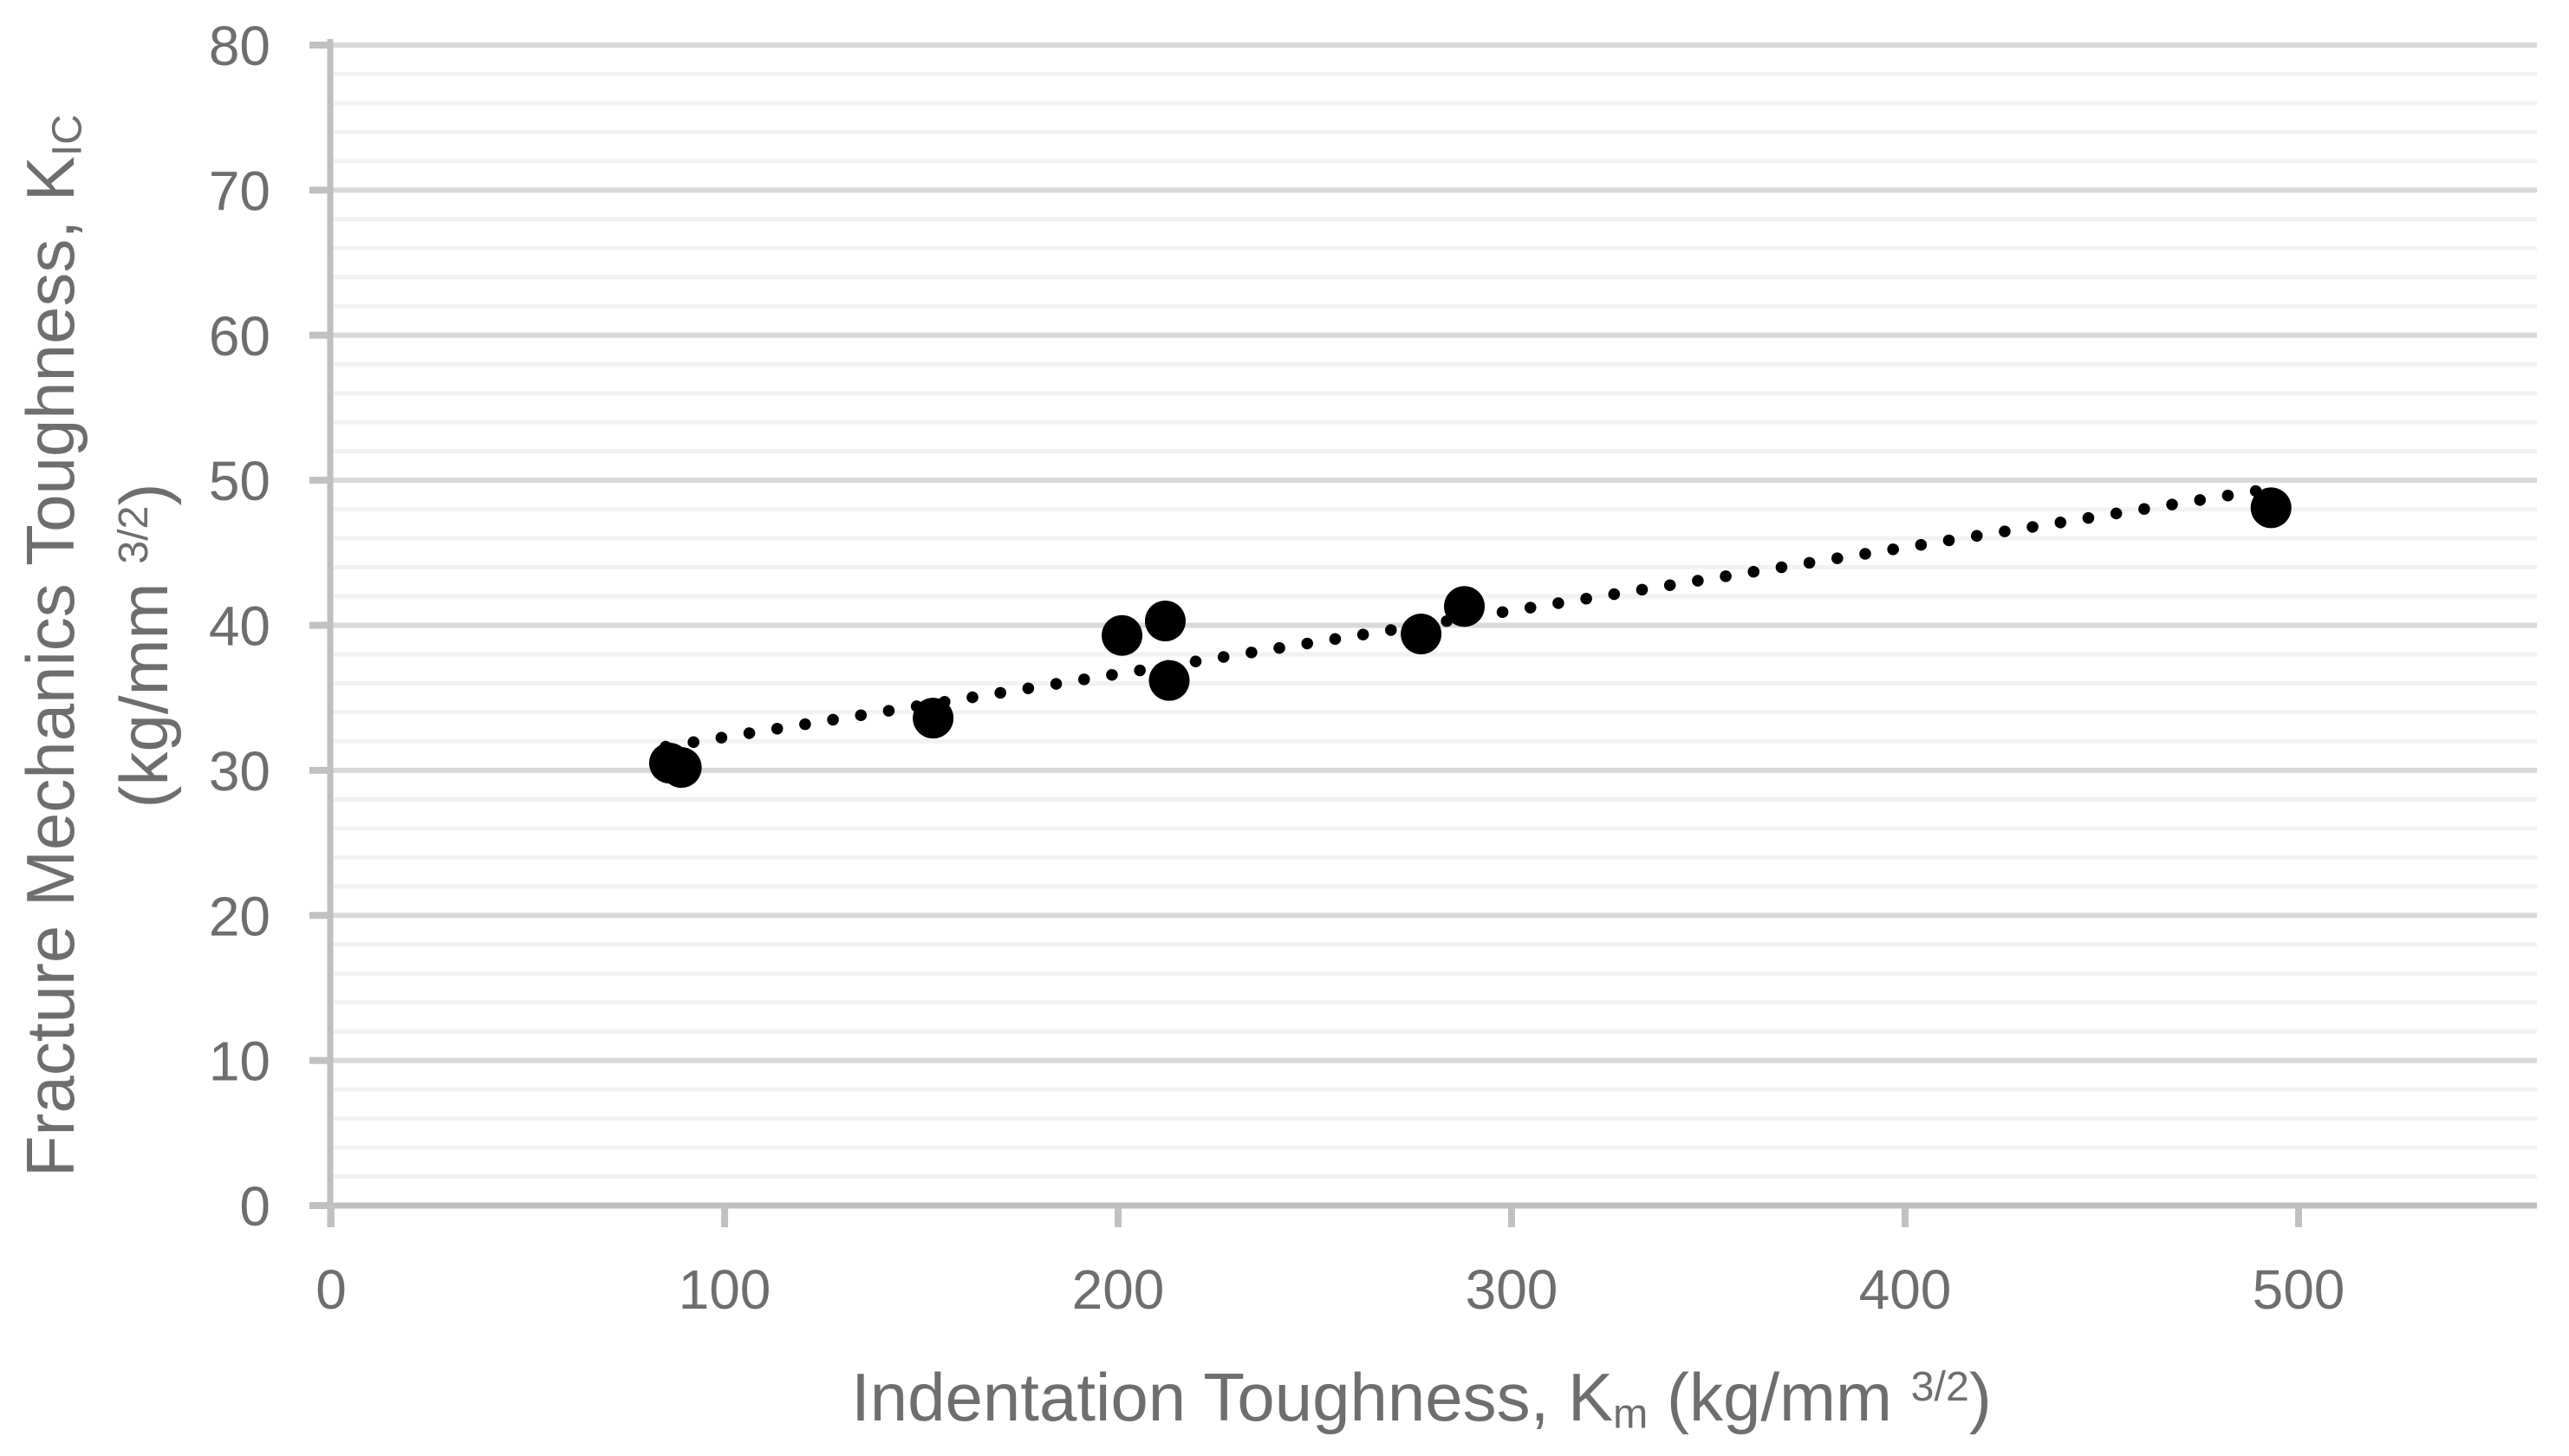 The height and width of the screenshot is (1456, 2569). Describe the element at coordinates (240, 626) in the screenshot. I see `y-tick-label: 40` at that location.